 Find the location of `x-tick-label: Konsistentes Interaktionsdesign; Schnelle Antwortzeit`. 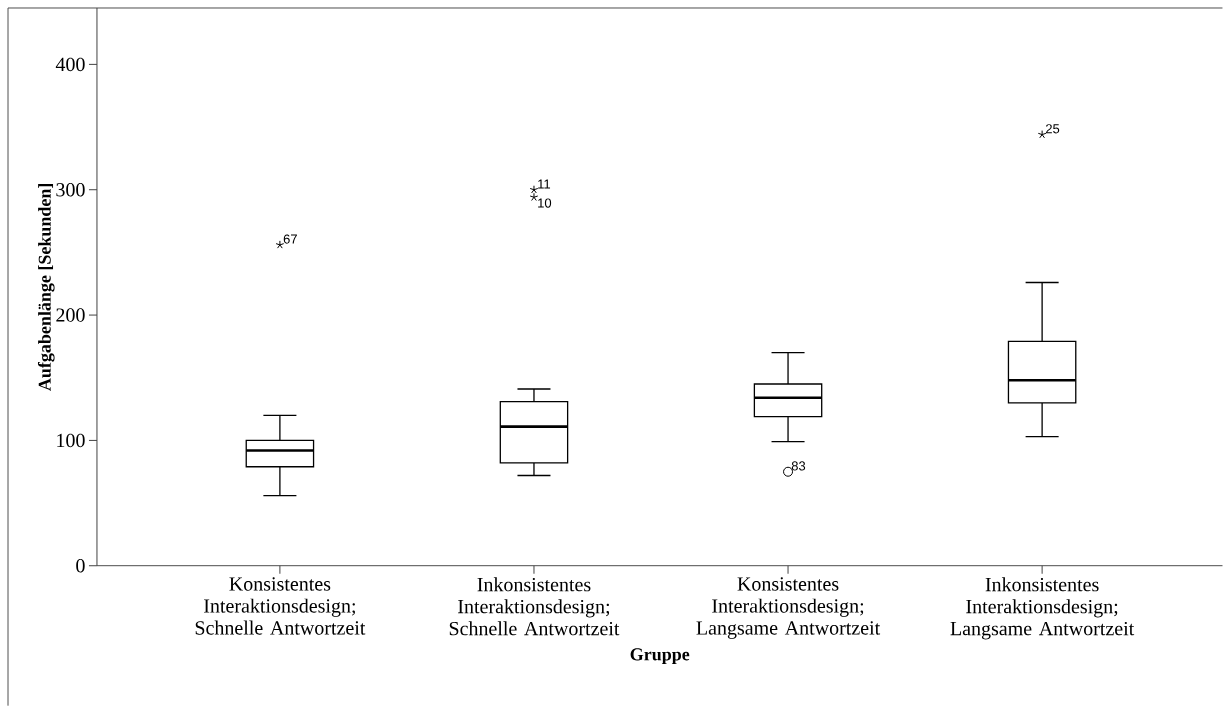

x-tick-label: Konsistentes Interaktionsdesign; Schnelle Antwortzeit is located at coordinates (280, 606).